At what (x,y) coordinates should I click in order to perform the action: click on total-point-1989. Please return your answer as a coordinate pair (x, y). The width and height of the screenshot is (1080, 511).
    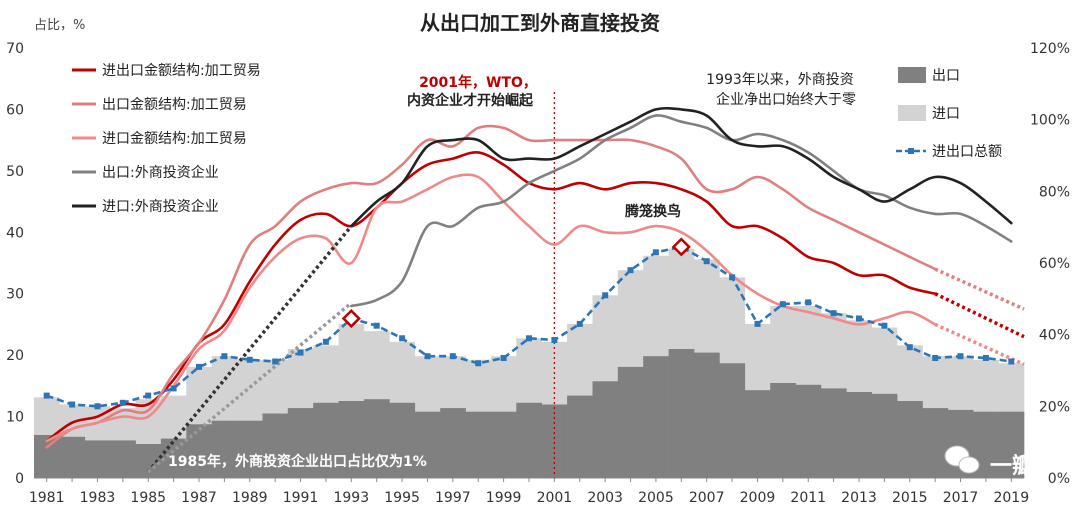
    Looking at the image, I should click on (249, 359).